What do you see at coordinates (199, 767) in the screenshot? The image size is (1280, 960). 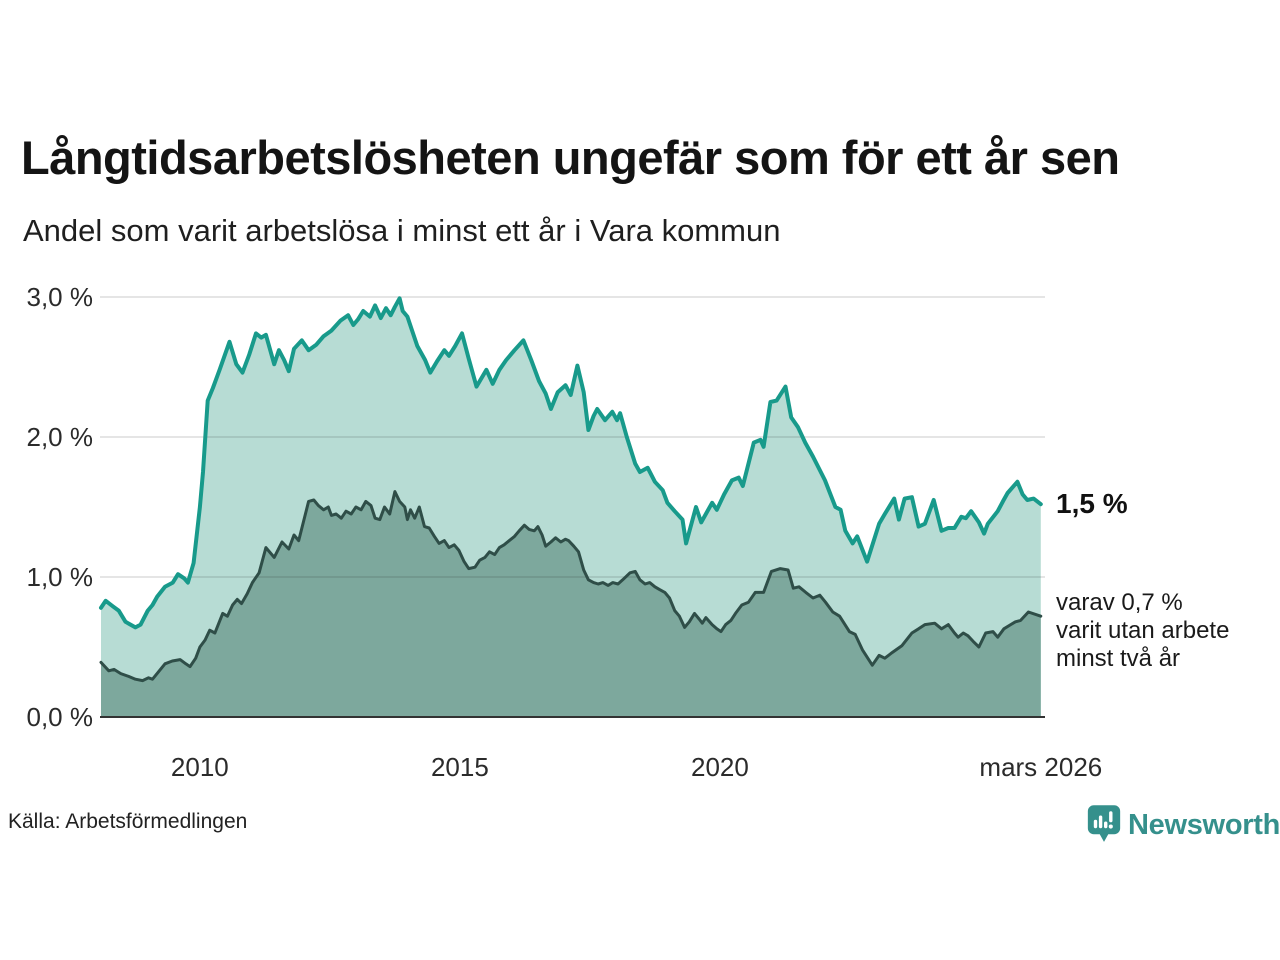 I see `x-axis-label-0: 2010` at bounding box center [199, 767].